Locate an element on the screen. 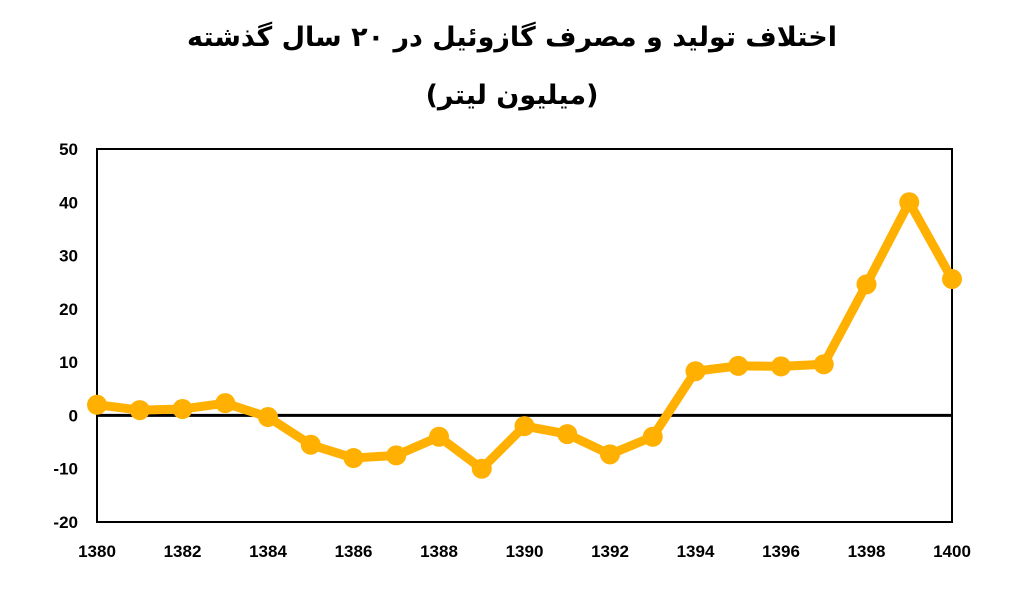 The height and width of the screenshot is (593, 1024). y-tick-label: 0 is located at coordinates (73, 415).